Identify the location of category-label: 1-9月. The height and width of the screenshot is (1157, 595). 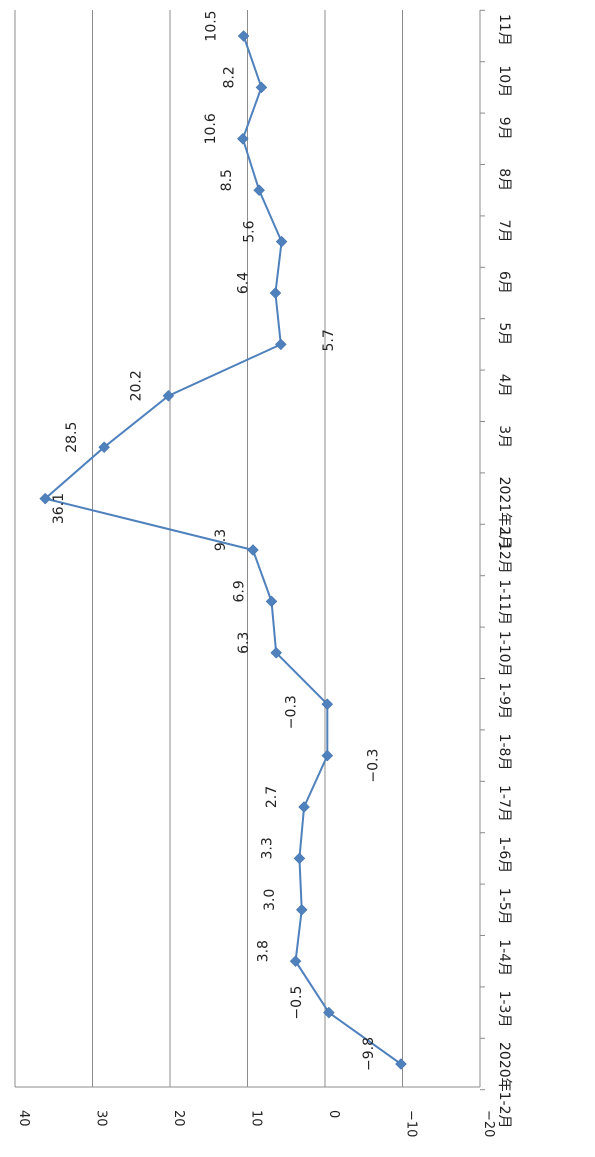
(504, 700).